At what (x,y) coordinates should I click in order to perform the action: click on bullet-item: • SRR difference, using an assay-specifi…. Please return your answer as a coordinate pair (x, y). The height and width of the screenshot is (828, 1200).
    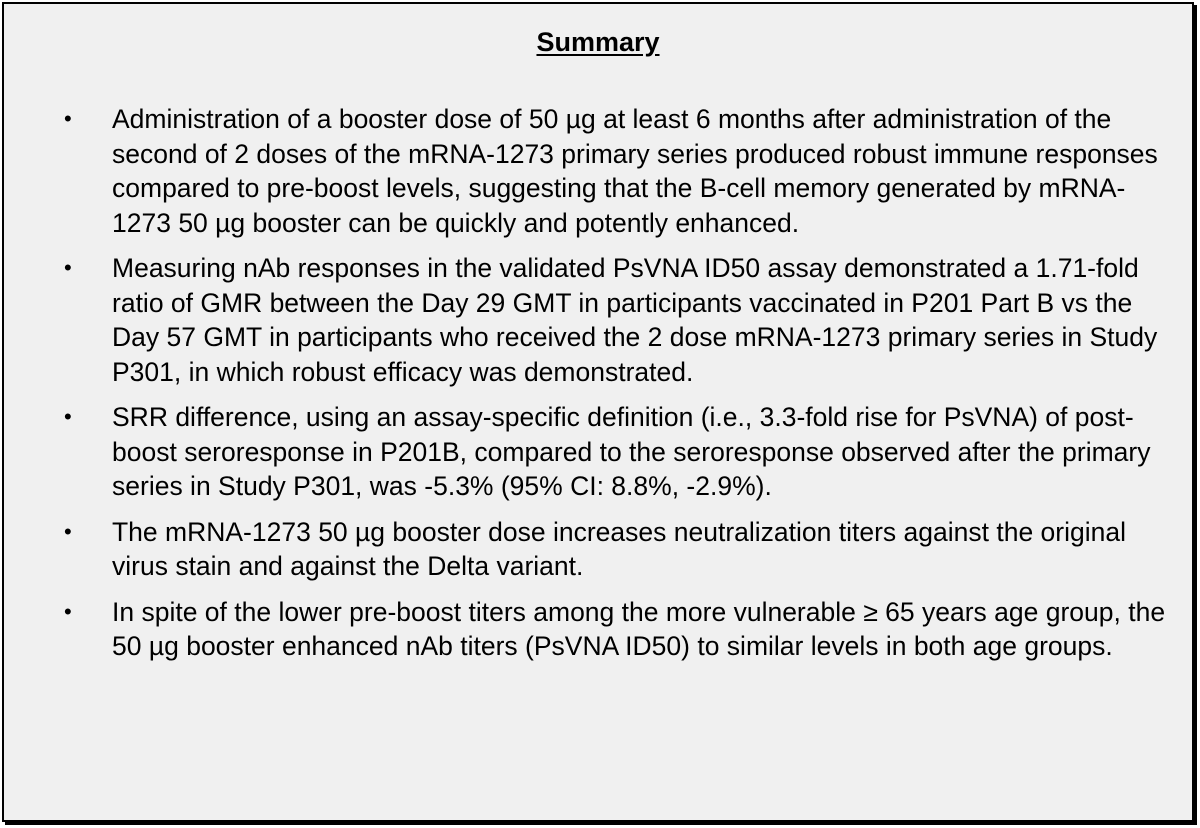
    Looking at the image, I should click on (598, 452).